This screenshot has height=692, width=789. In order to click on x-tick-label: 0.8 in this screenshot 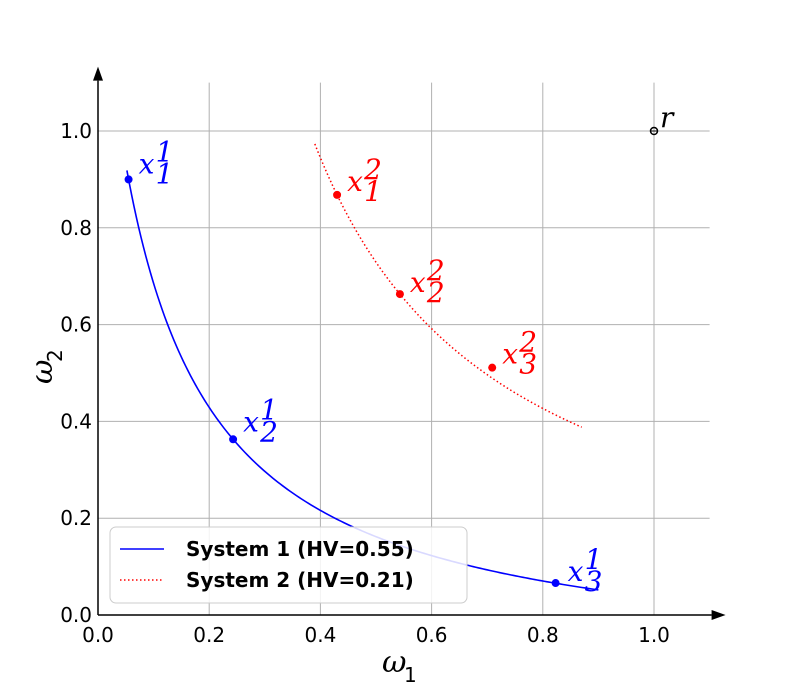, I will do `click(543, 635)`.